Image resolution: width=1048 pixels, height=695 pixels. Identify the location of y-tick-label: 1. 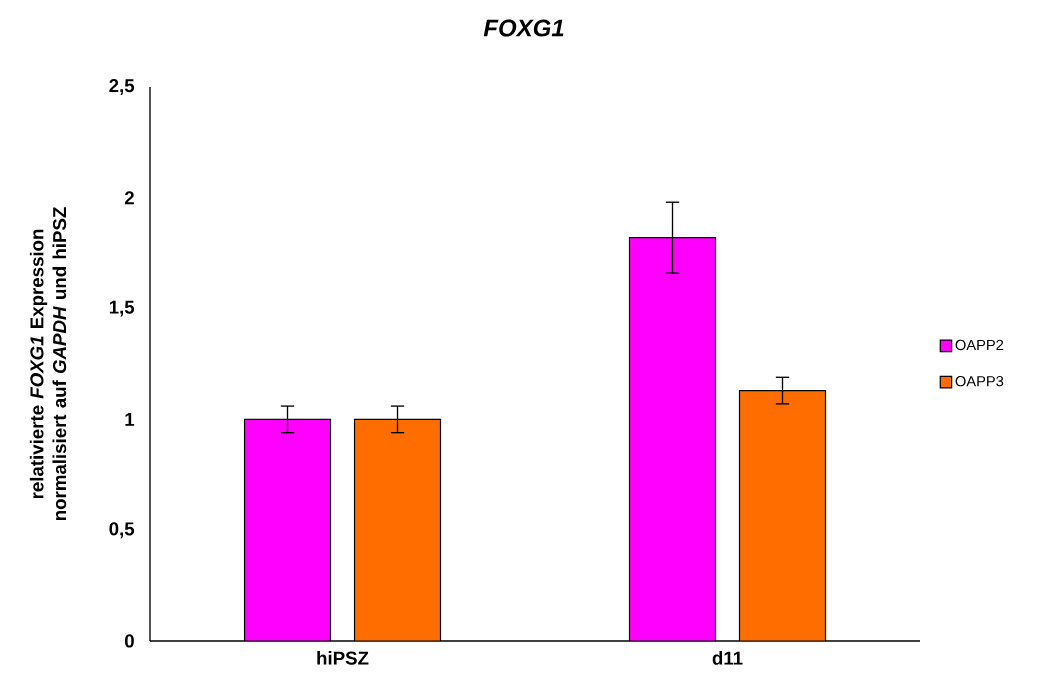
(130, 419).